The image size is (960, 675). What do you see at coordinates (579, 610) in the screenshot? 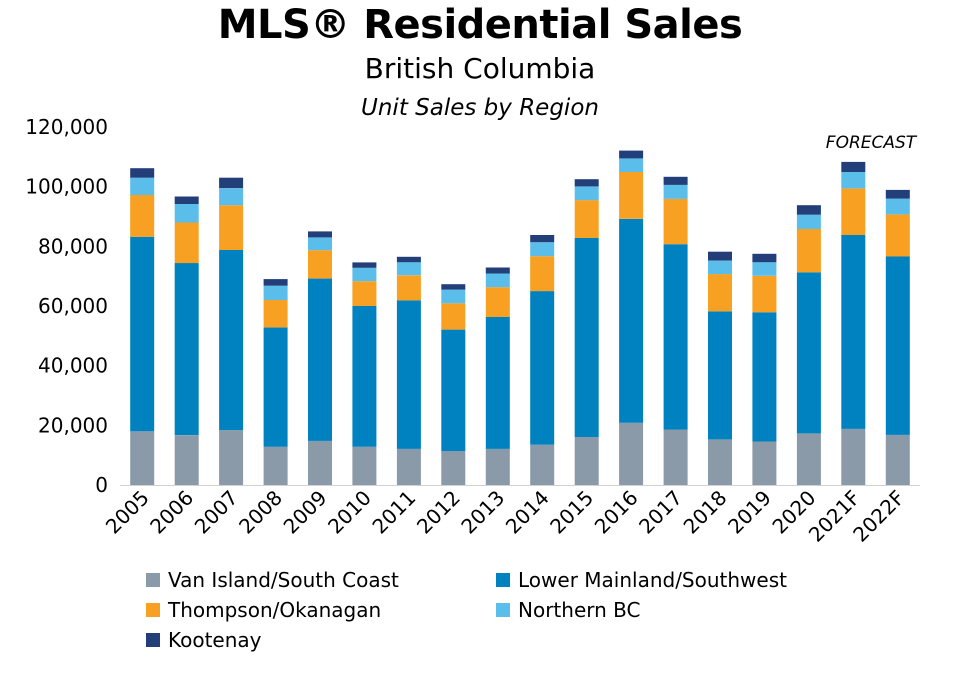
I see `legend-label: Northern BC` at bounding box center [579, 610].